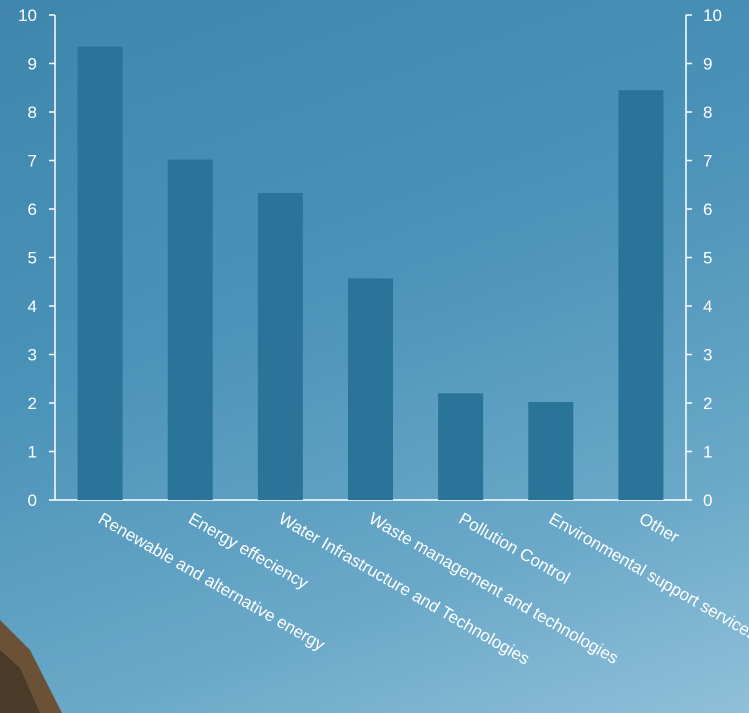 The width and height of the screenshot is (749, 713). What do you see at coordinates (27, 15) in the screenshot?
I see `y-tick-label-left: 10` at bounding box center [27, 15].